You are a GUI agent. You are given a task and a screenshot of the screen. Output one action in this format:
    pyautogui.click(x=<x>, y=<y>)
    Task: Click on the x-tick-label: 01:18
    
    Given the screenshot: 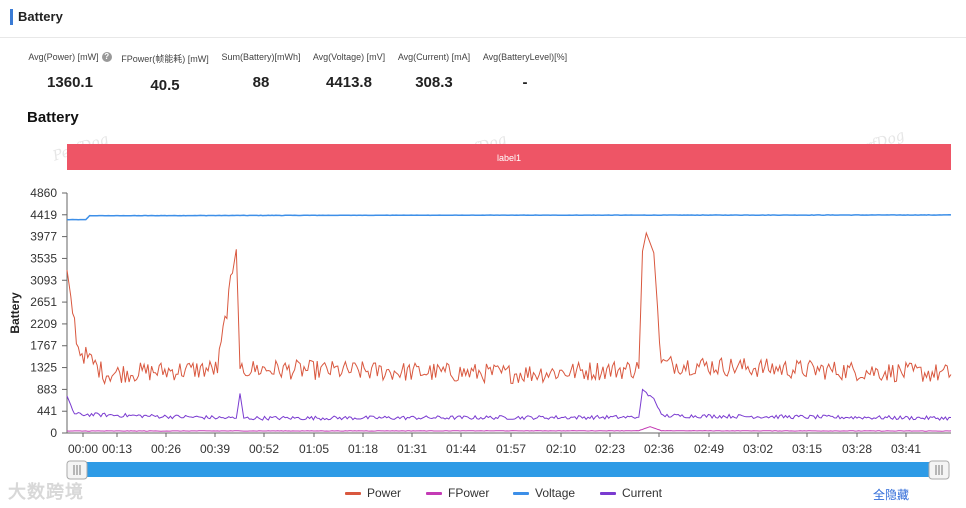 What is the action you would take?
    pyautogui.click(x=363, y=449)
    